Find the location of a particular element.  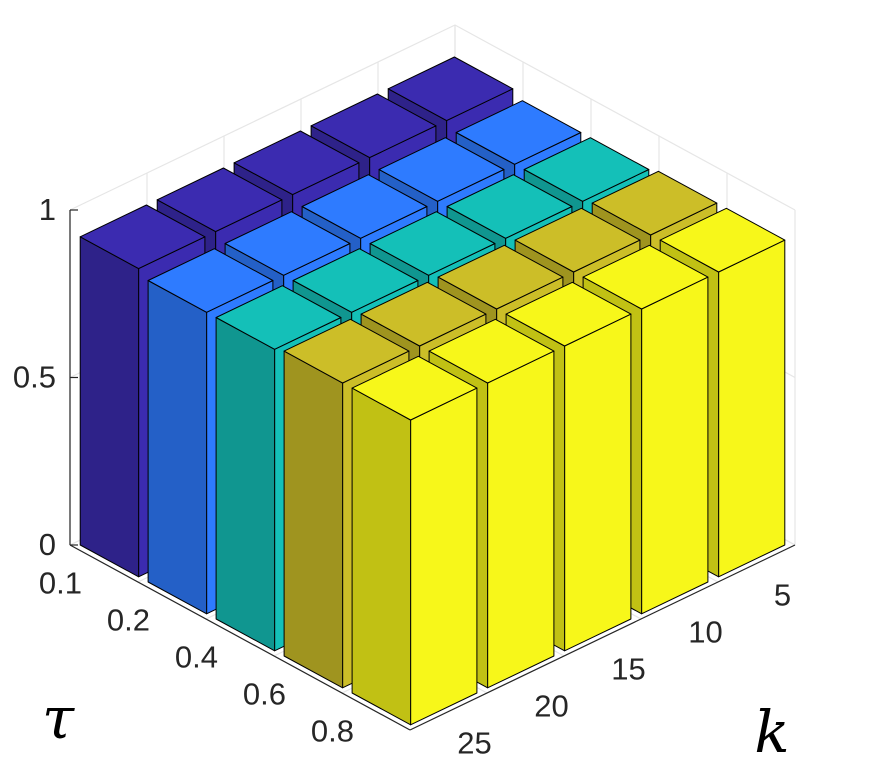

x-axis-title: τ is located at coordinates (58, 718).